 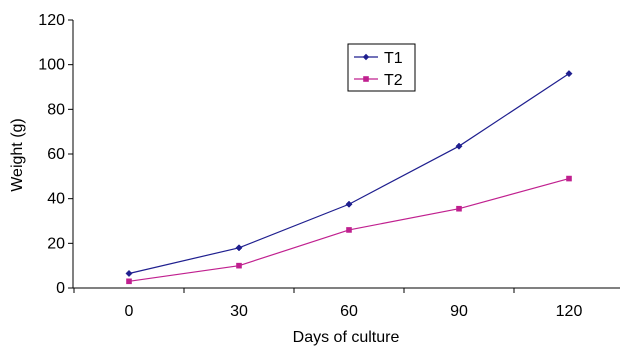 I want to click on x-tick-label: 60, so click(x=349, y=311).